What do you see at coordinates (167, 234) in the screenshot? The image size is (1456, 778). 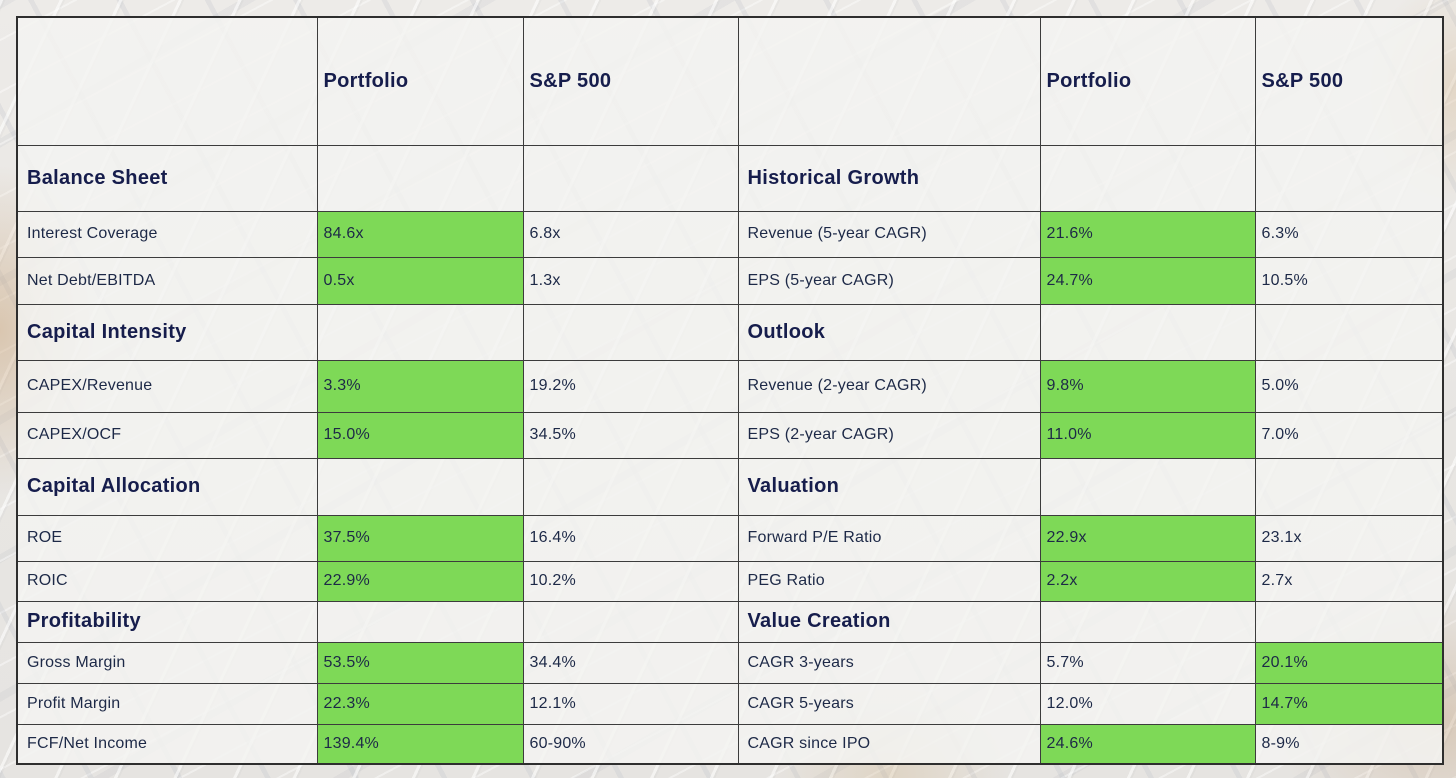 I see `metric-label-cell: Interest Coverage` at bounding box center [167, 234].